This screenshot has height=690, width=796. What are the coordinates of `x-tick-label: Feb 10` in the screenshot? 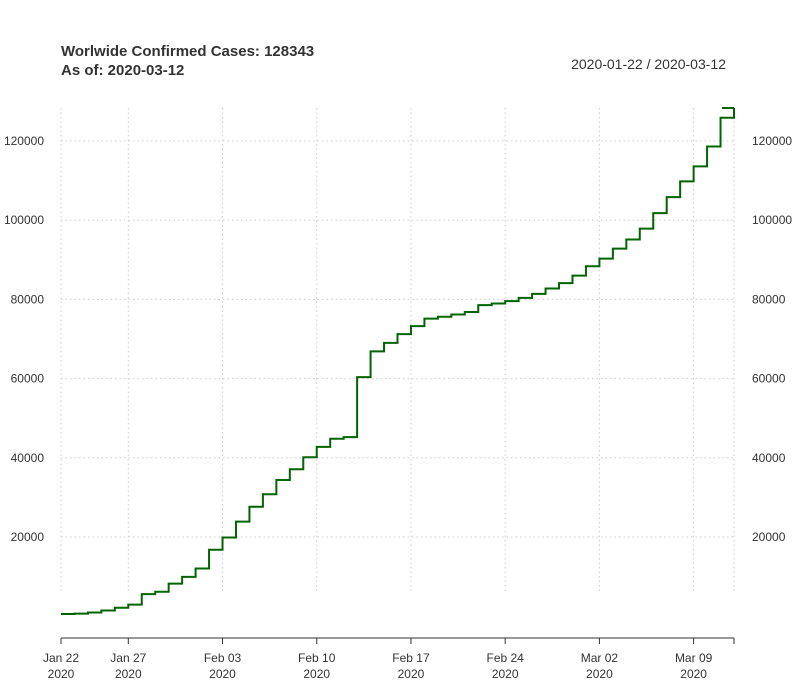 It's located at (317, 658).